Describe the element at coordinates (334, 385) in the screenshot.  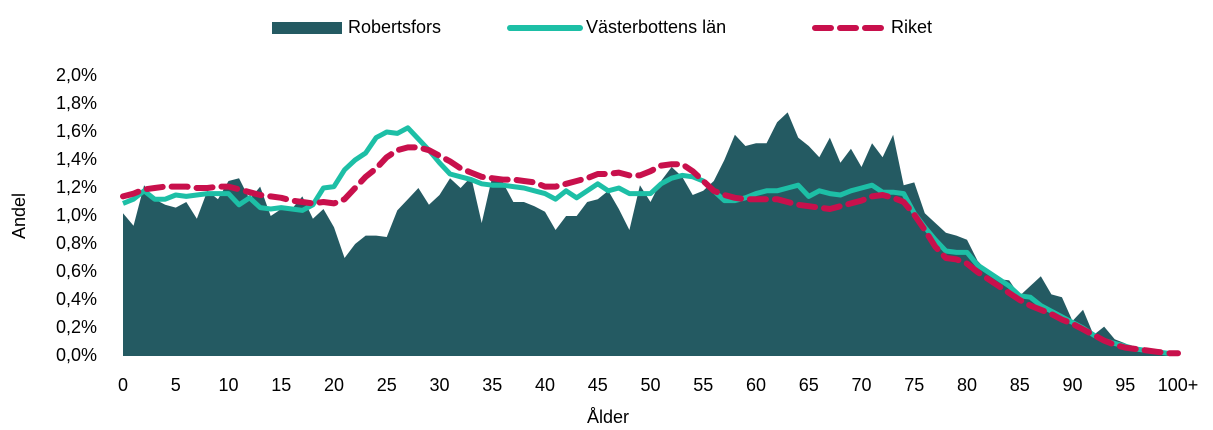
I see `x-tick-label: 20` at that location.